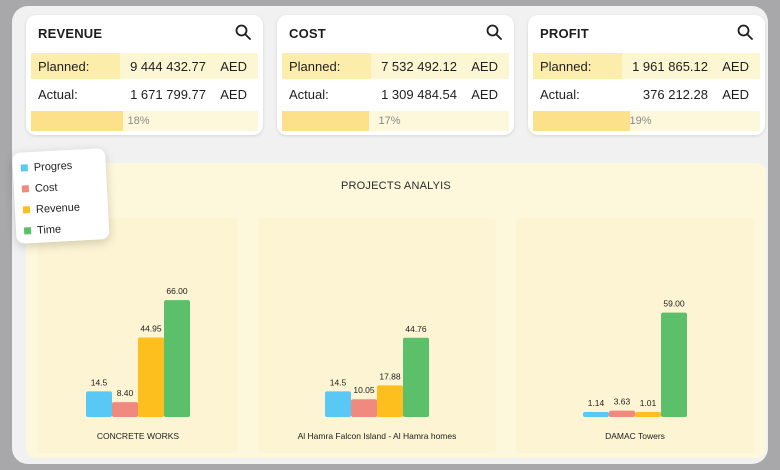 This screenshot has height=470, width=780. What do you see at coordinates (151, 328) in the screenshot?
I see `bar-value-label: 44.95` at bounding box center [151, 328].